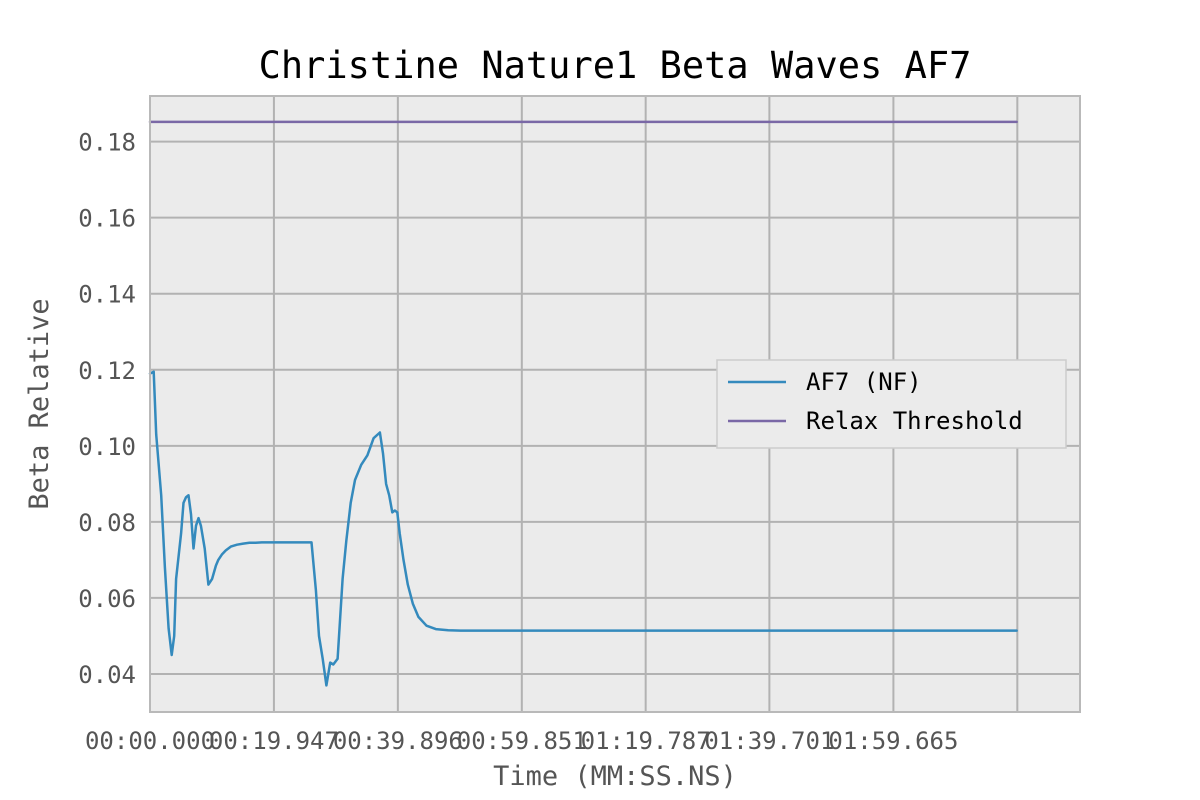 This screenshot has height=800, width=1200. Describe the element at coordinates (769, 741) in the screenshot. I see `x-tick-label: 01:39.701` at that location.